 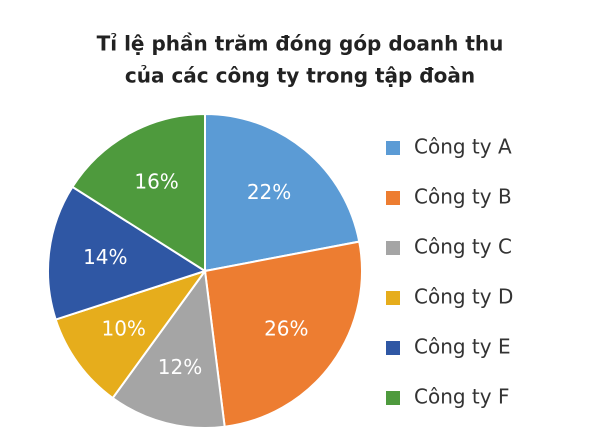 I want to click on data-label: 16%, so click(x=156, y=181).